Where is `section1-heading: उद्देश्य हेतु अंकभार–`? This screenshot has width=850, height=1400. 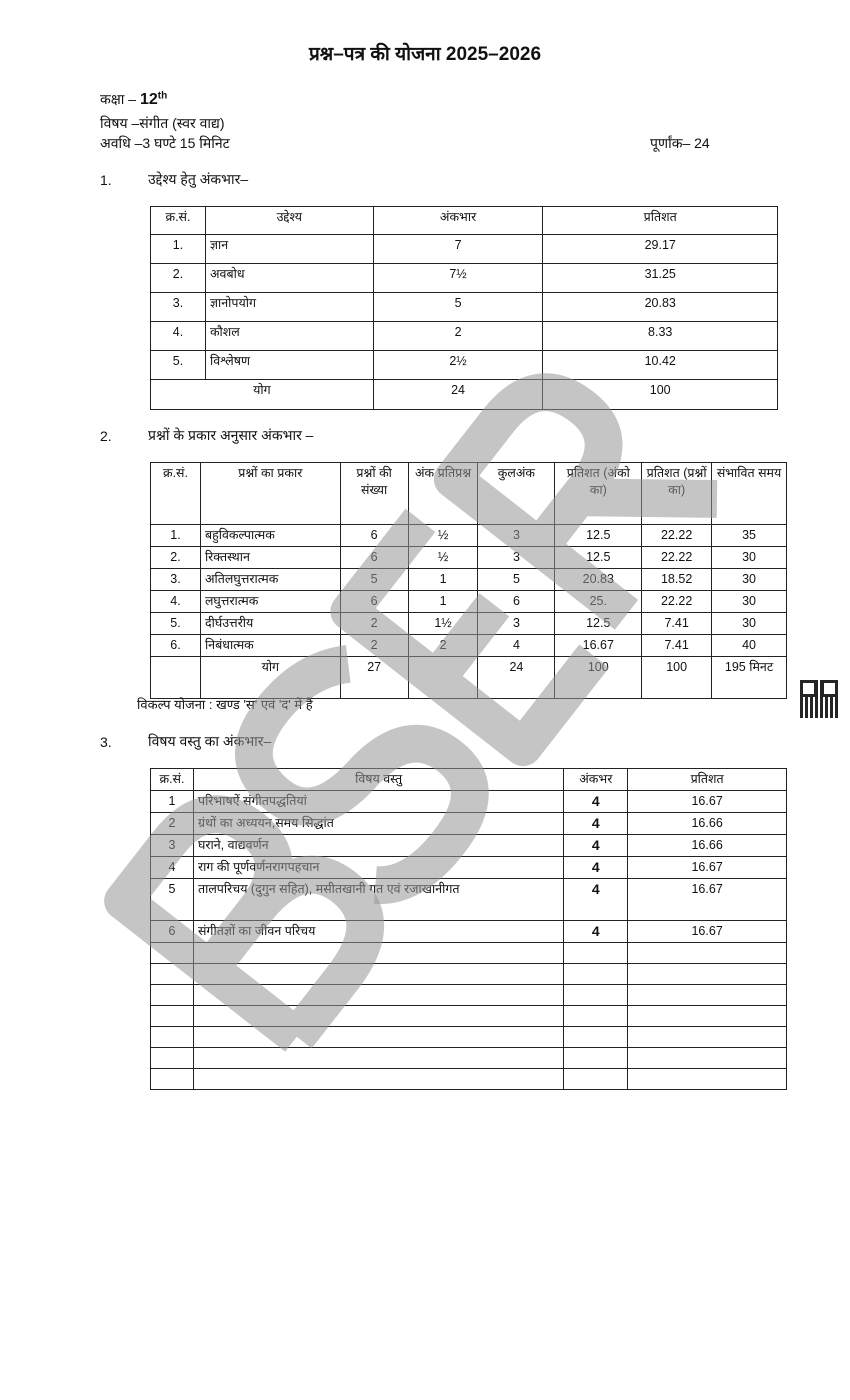
section1-heading: उद्देश्य हेतु अंकभार– is located at coordinates (198, 179).